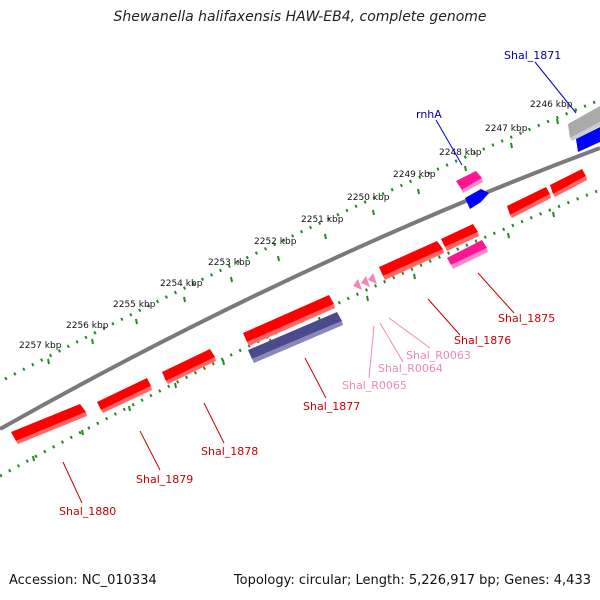  What do you see at coordinates (87, 326) in the screenshot?
I see `tick-label: 2256 kbp` at bounding box center [87, 326].